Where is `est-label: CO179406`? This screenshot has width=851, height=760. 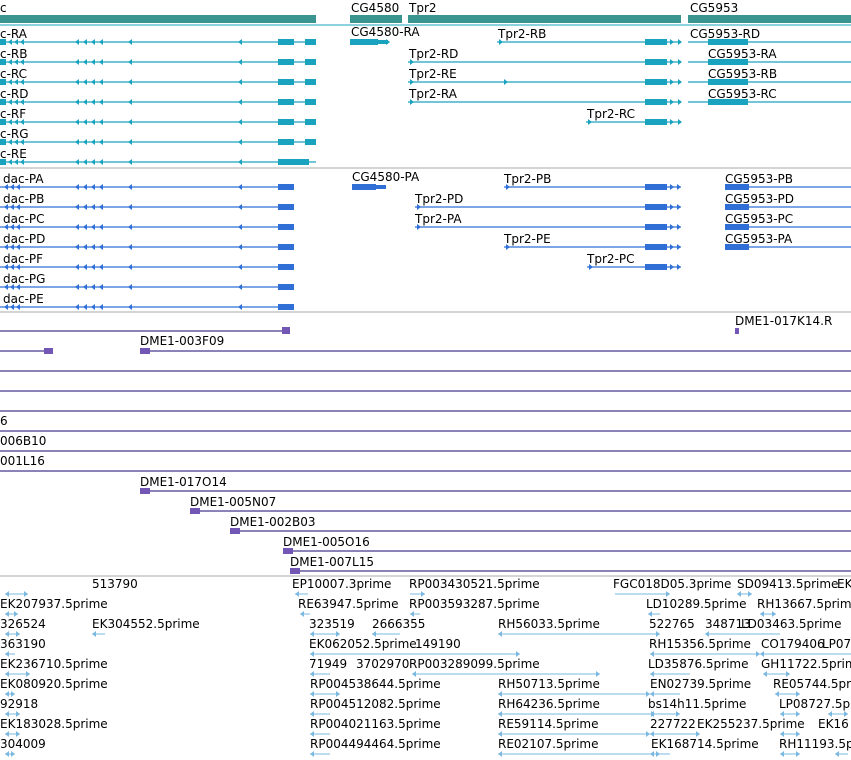
est-label: CO179406 is located at coordinates (793, 644).